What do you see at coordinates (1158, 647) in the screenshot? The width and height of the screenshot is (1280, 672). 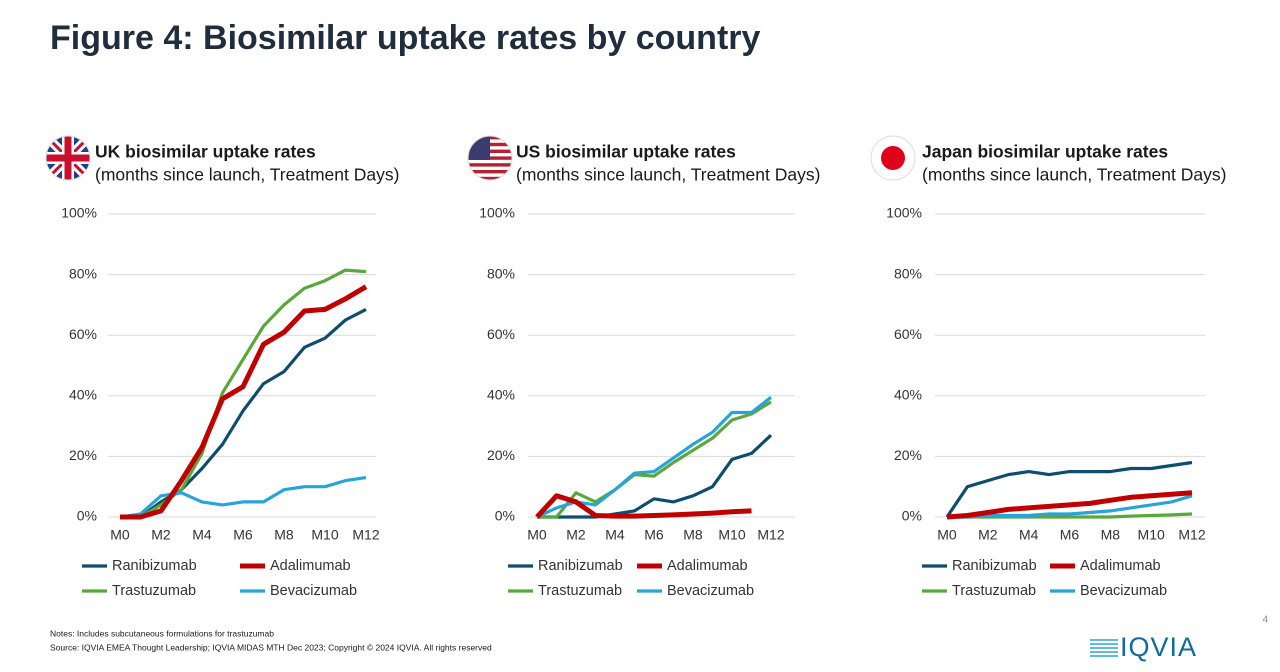 I see `logo-text: IQVIA` at bounding box center [1158, 647].